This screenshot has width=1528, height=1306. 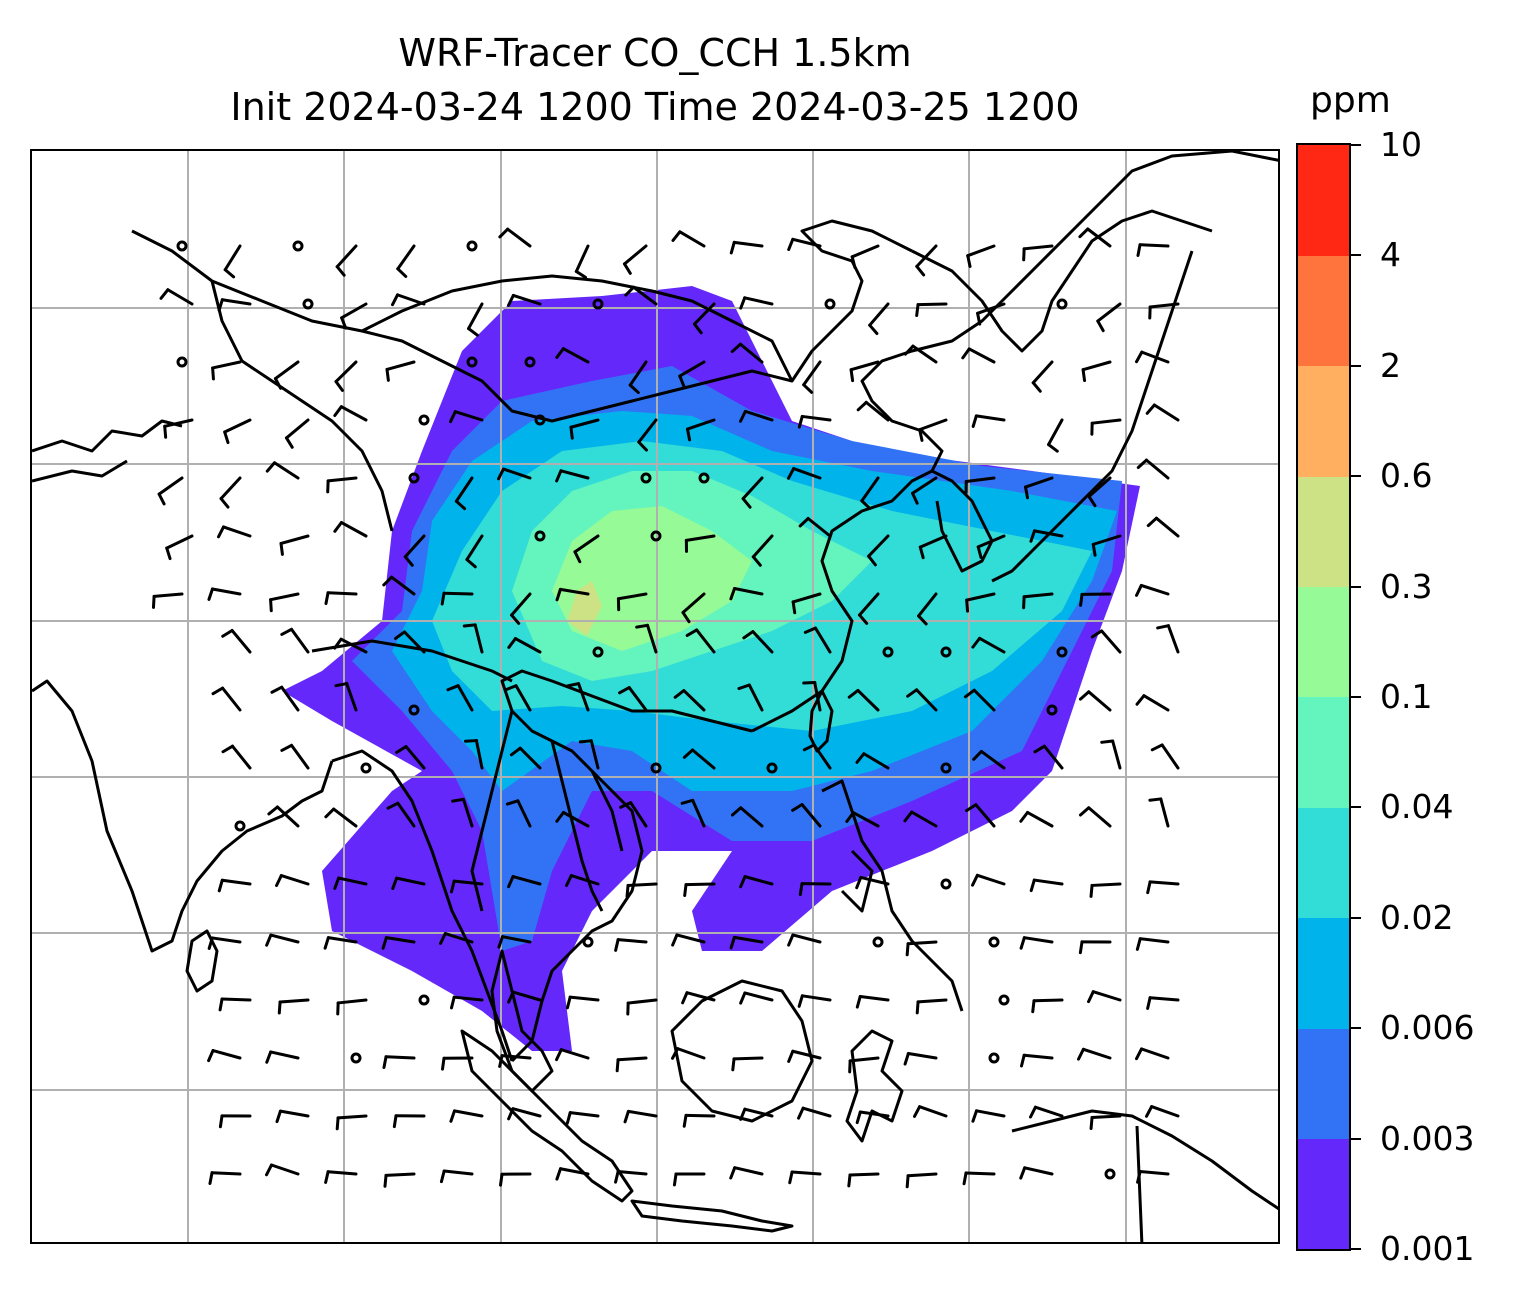 I want to click on colorbar-segment, so click(x=1323, y=311).